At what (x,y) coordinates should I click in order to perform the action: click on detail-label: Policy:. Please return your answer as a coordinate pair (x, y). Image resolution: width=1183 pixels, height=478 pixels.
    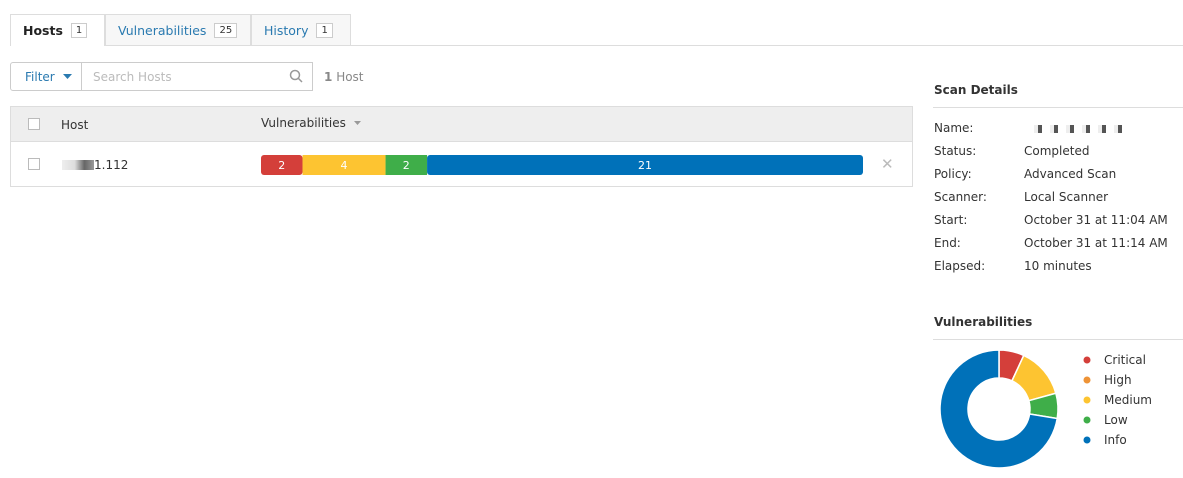
    Looking at the image, I should click on (953, 174).